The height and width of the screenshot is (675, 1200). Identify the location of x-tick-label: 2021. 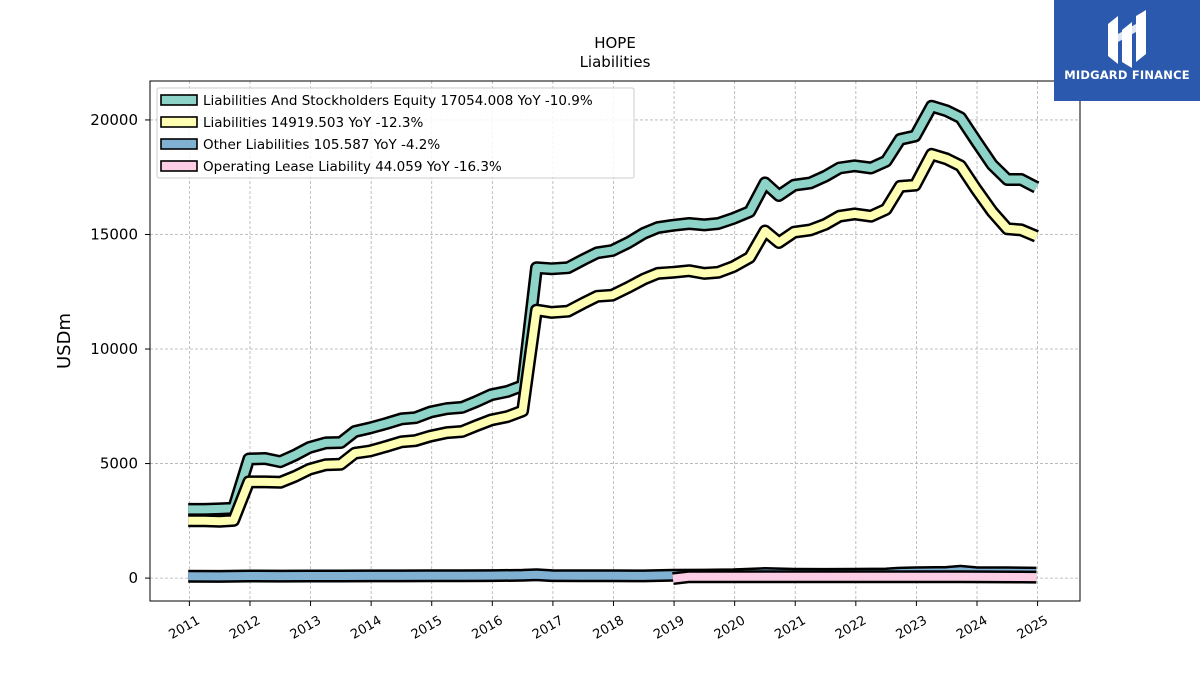
(790, 628).